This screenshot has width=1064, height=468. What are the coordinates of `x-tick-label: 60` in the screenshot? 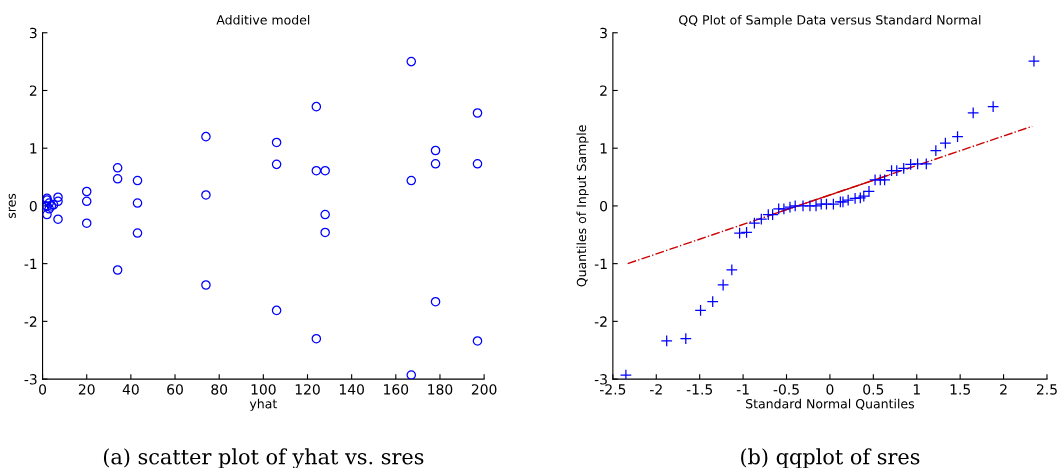 It's located at (175, 389).